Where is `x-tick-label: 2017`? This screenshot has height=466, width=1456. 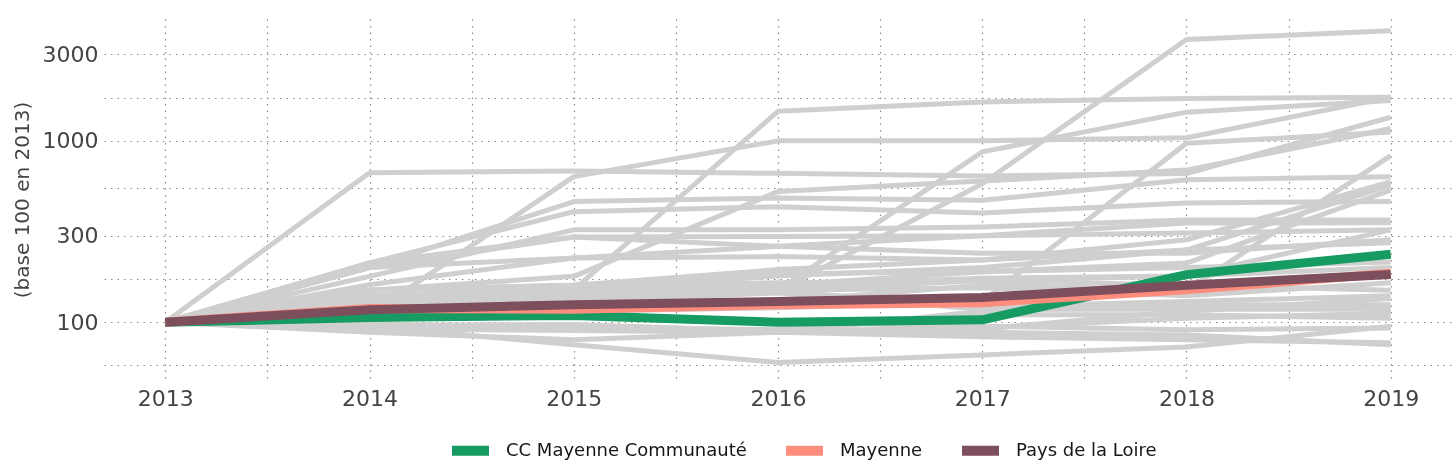
x-tick-label: 2017 is located at coordinates (982, 398).